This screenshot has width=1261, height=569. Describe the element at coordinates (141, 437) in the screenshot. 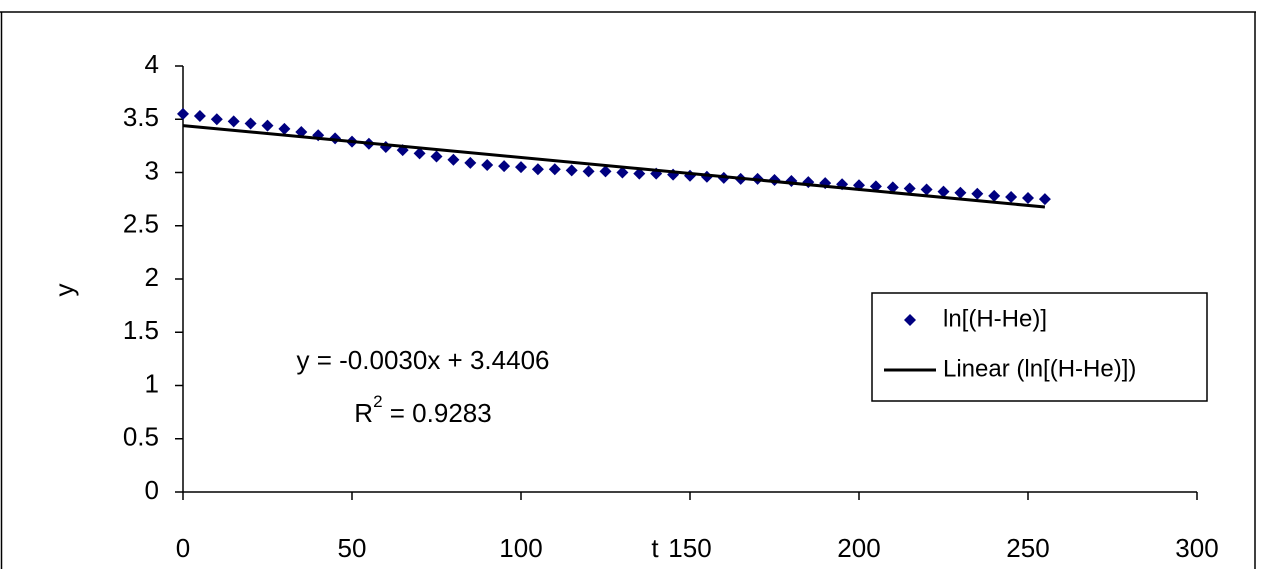

I see `y-tick-label: 0.5` at that location.